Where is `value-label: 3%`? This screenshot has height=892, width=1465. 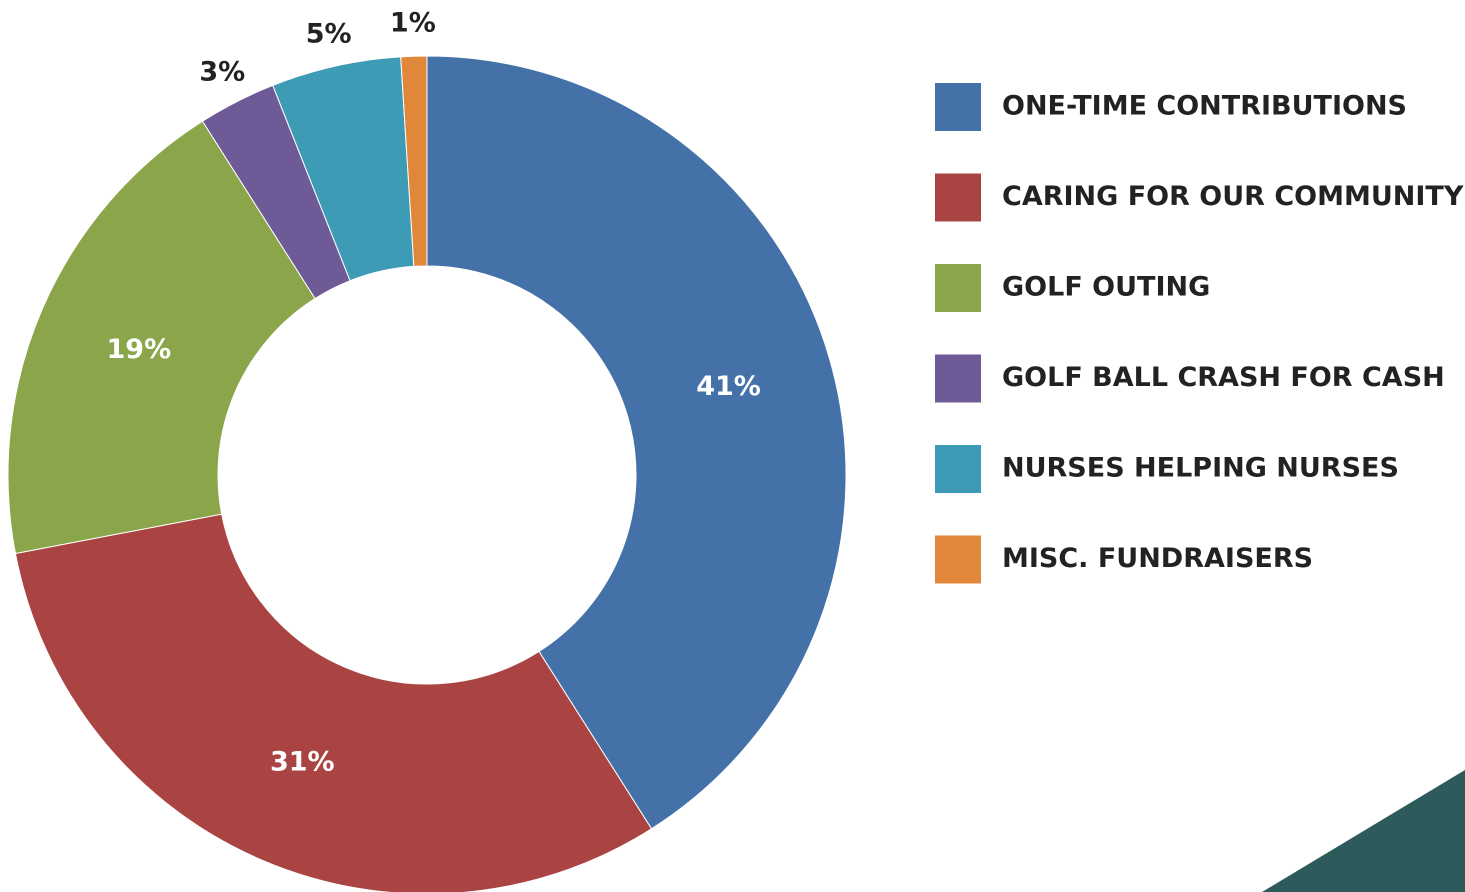
value-label: 3% is located at coordinates (222, 72).